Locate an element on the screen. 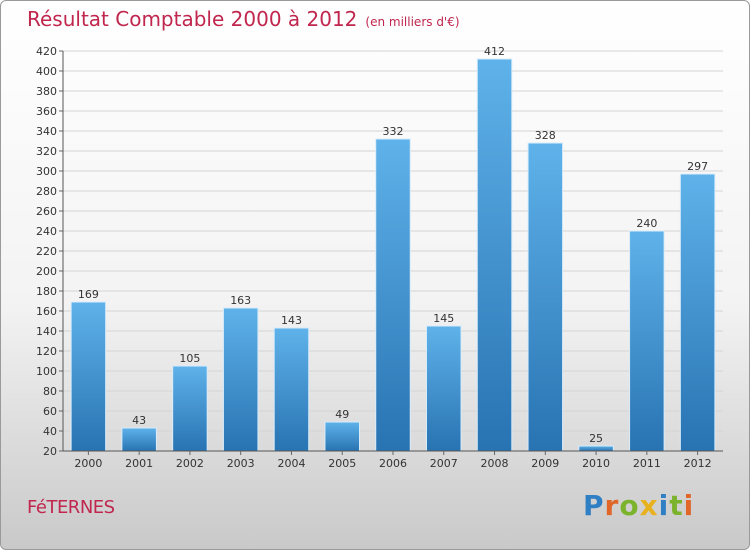  y-tick-label: 100 is located at coordinates (46, 371).